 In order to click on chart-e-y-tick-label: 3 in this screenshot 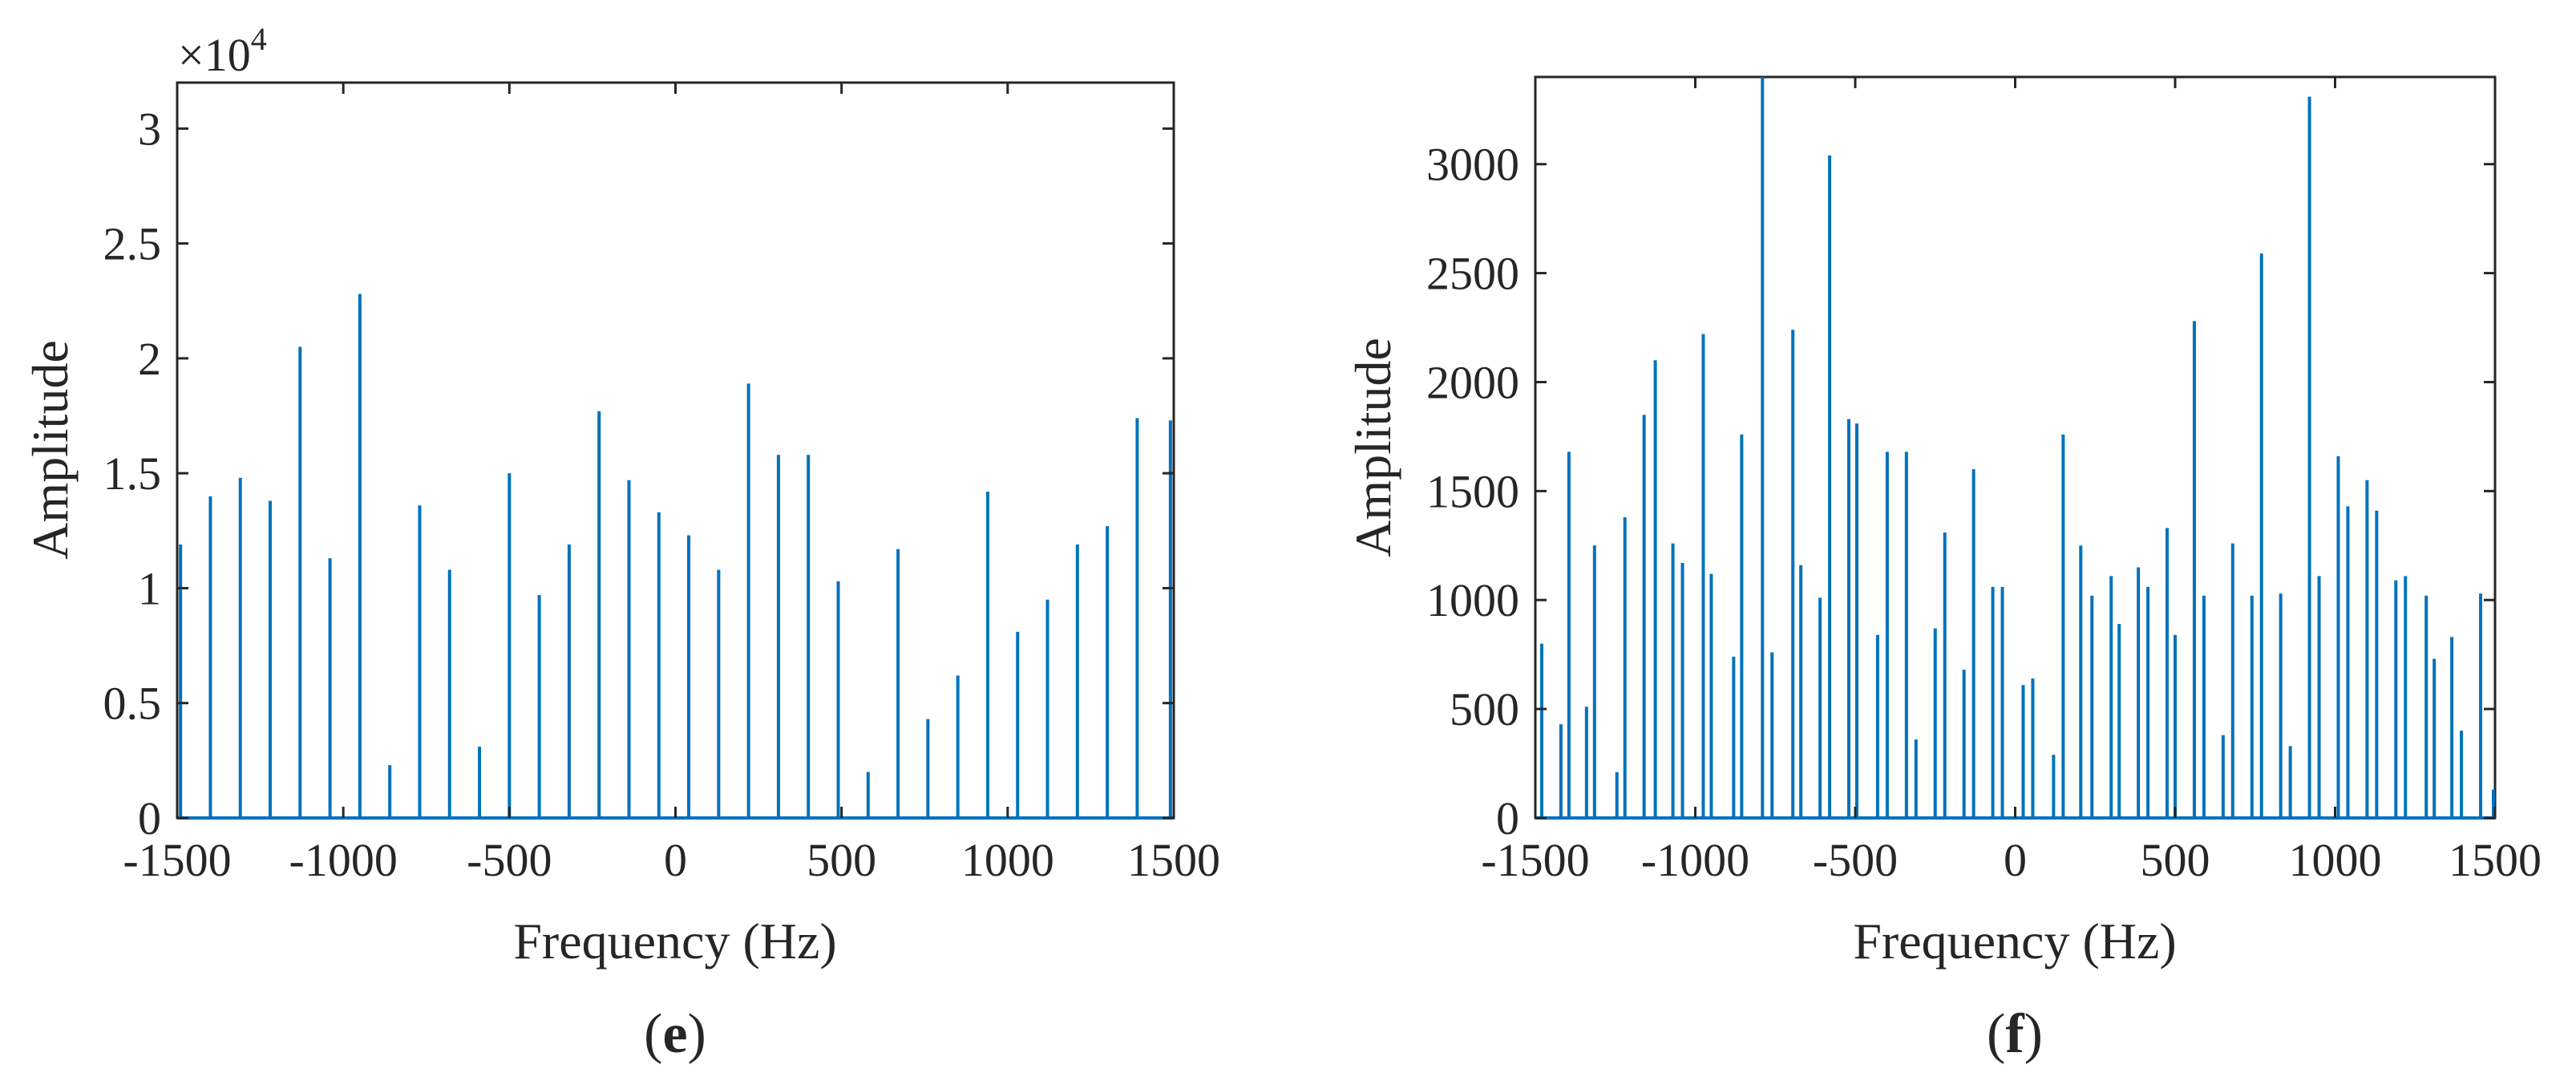, I will do `click(149, 129)`.